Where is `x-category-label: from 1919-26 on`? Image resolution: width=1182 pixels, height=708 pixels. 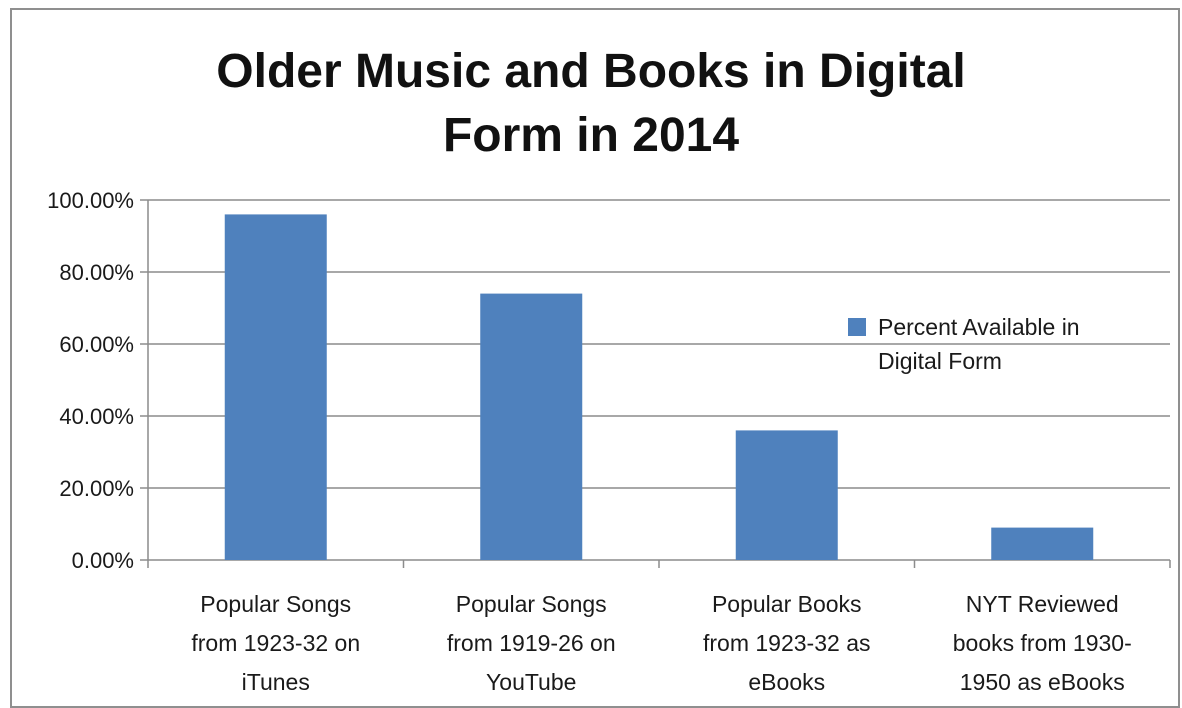
x-category-label: from 1919-26 on is located at coordinates (531, 643).